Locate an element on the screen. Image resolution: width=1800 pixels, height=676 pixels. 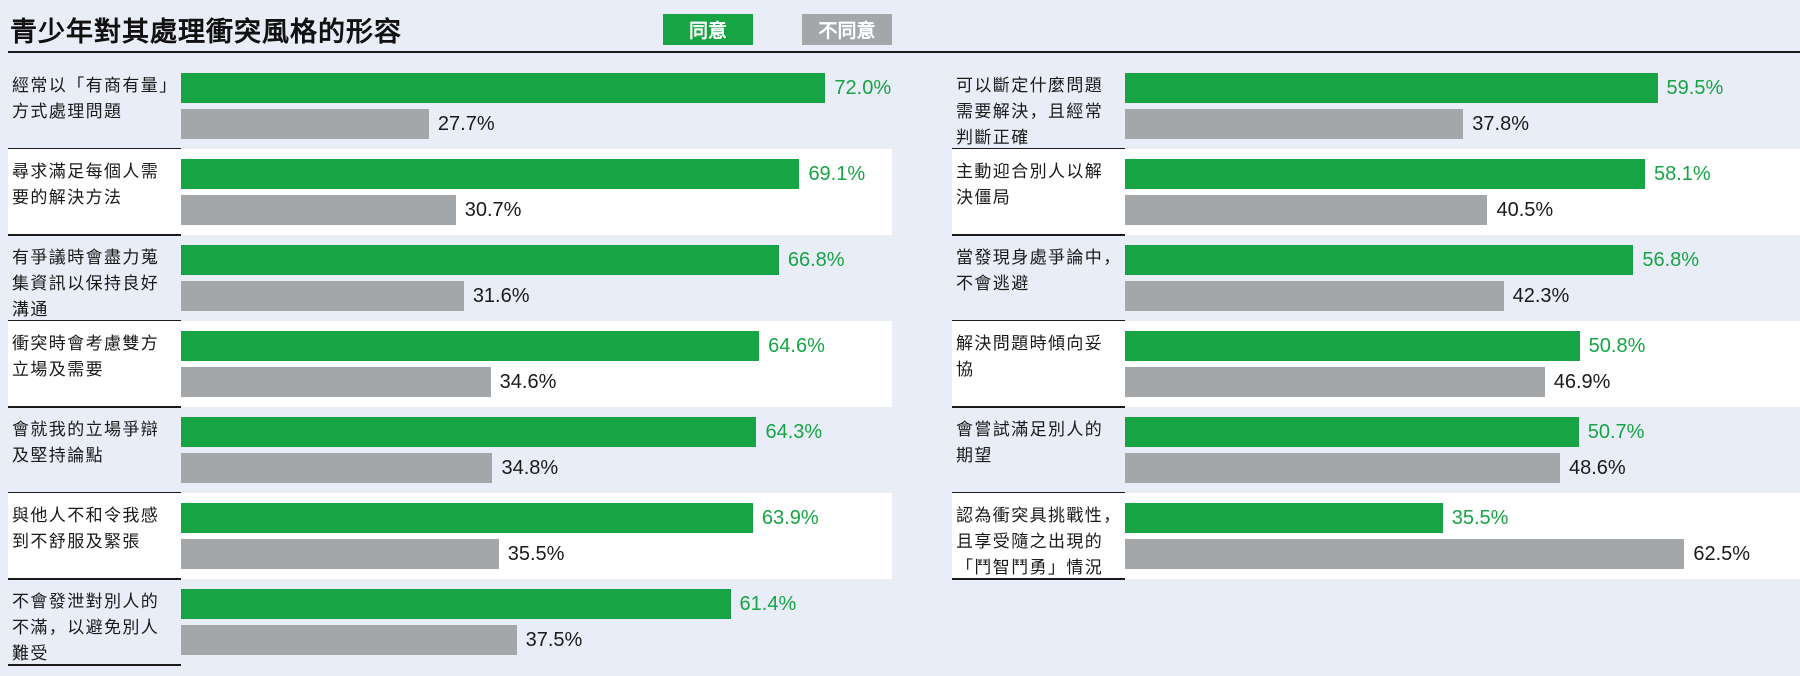
row-label-line: 溝通 is located at coordinates (30, 310).